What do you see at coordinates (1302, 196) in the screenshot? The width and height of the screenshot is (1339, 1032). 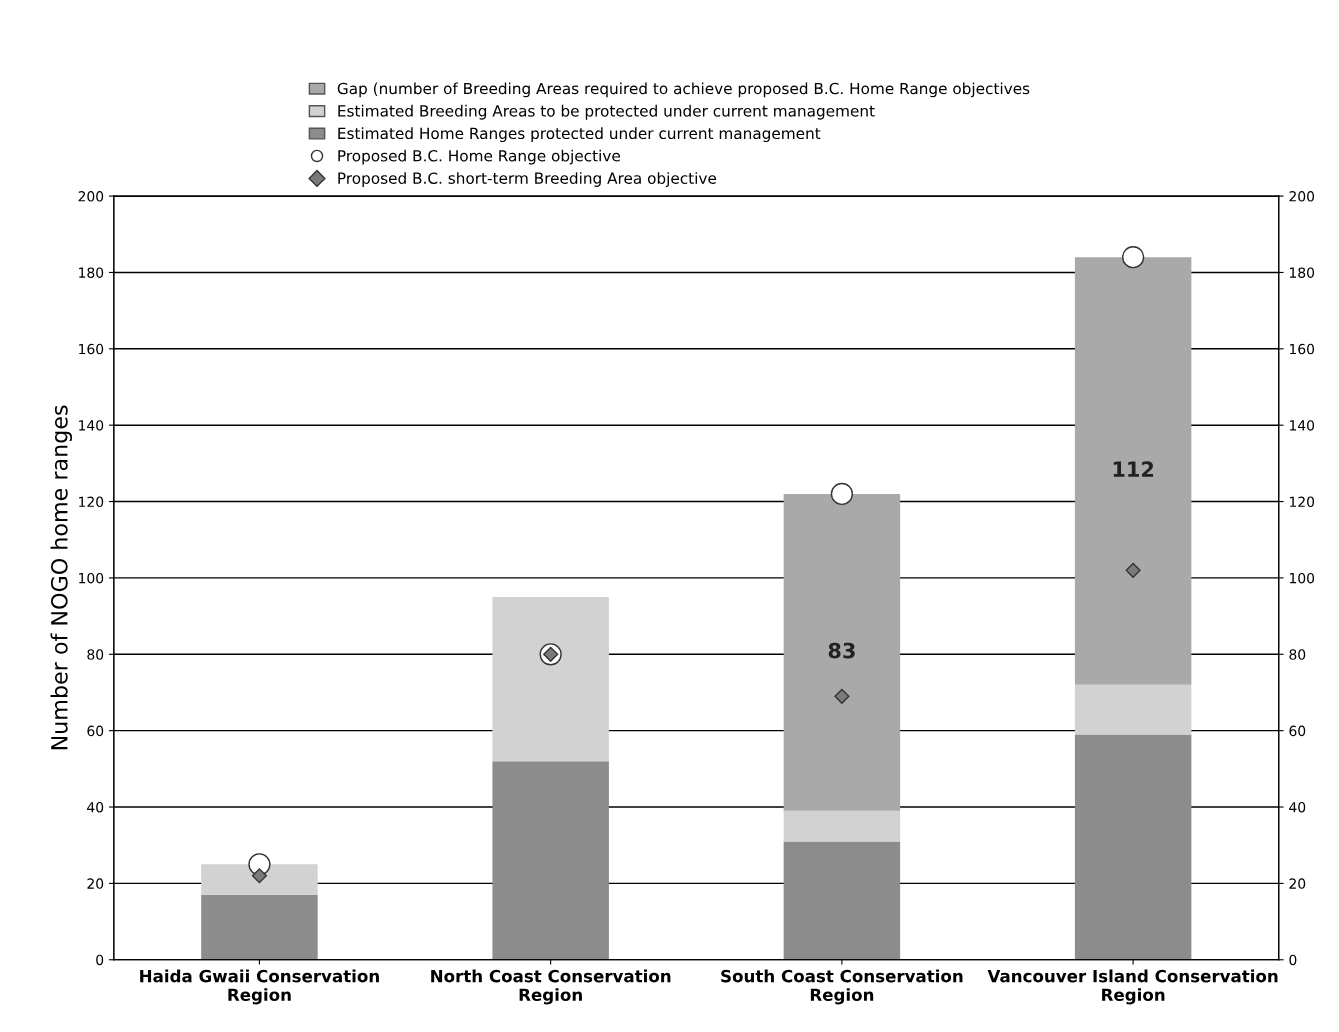 I see `y2-tick-label: 200` at bounding box center [1302, 196].